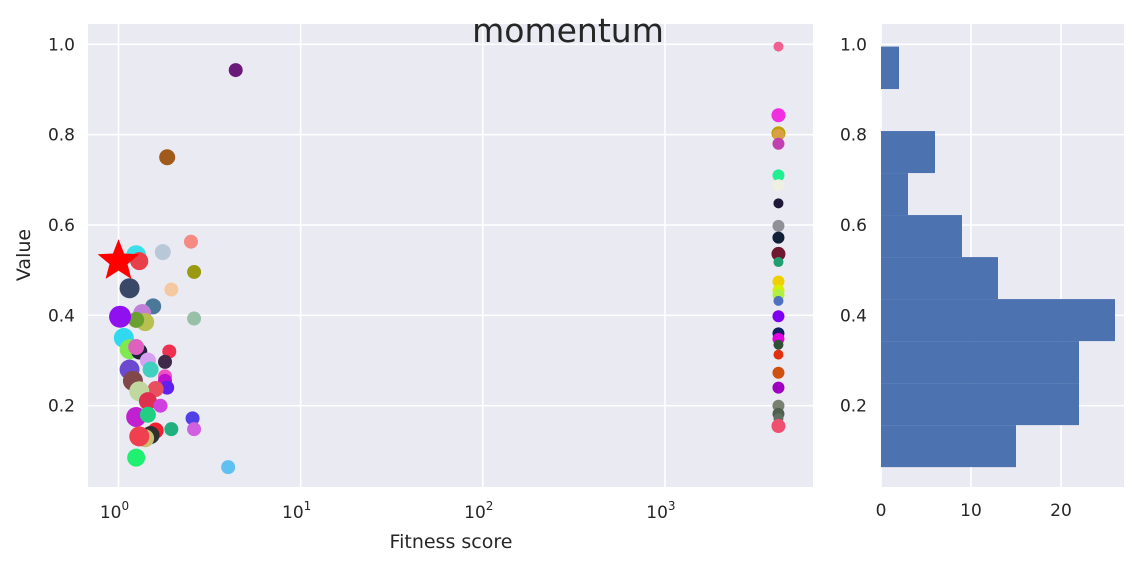 The height and width of the screenshot is (565, 1137). What do you see at coordinates (114, 511) in the screenshot?
I see `x-tick-label: 10⁰` at bounding box center [114, 511].